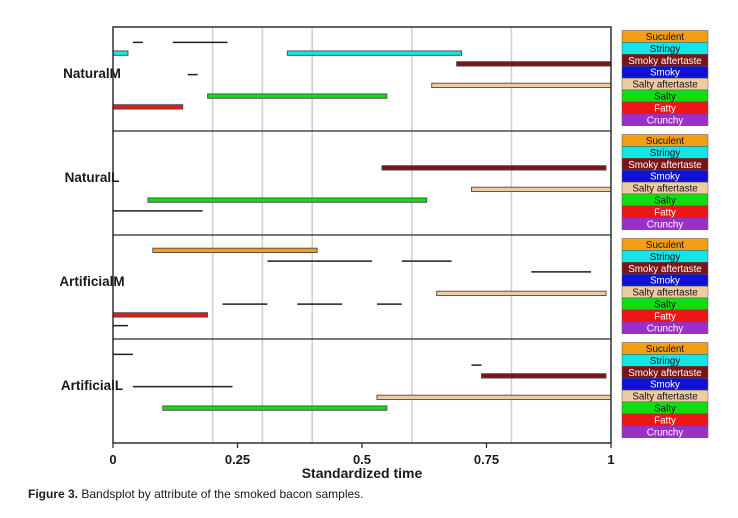  Describe the element at coordinates (610, 459) in the screenshot. I see `x-tick-label: 1` at that location.